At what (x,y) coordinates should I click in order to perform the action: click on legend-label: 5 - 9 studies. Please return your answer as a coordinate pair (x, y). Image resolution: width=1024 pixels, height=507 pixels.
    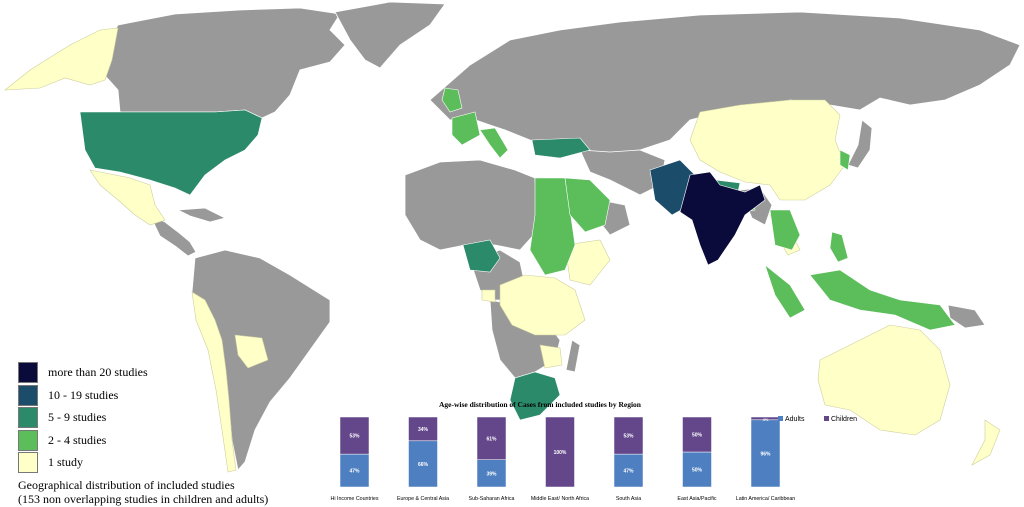
    Looking at the image, I should click on (77, 417).